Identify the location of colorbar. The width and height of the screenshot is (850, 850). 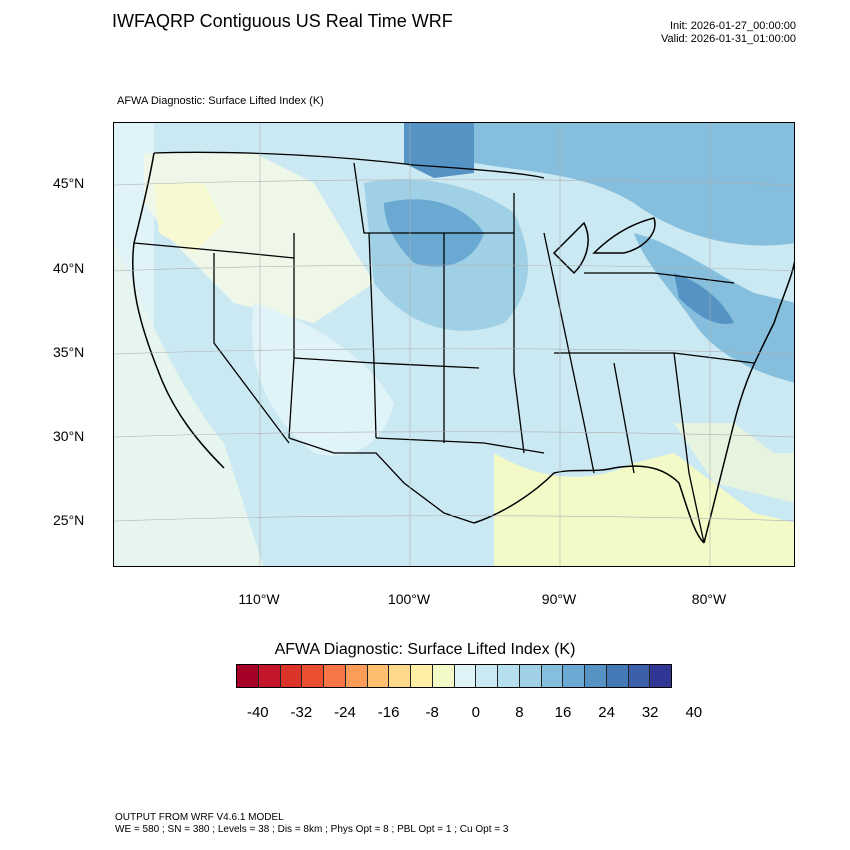
(454, 676).